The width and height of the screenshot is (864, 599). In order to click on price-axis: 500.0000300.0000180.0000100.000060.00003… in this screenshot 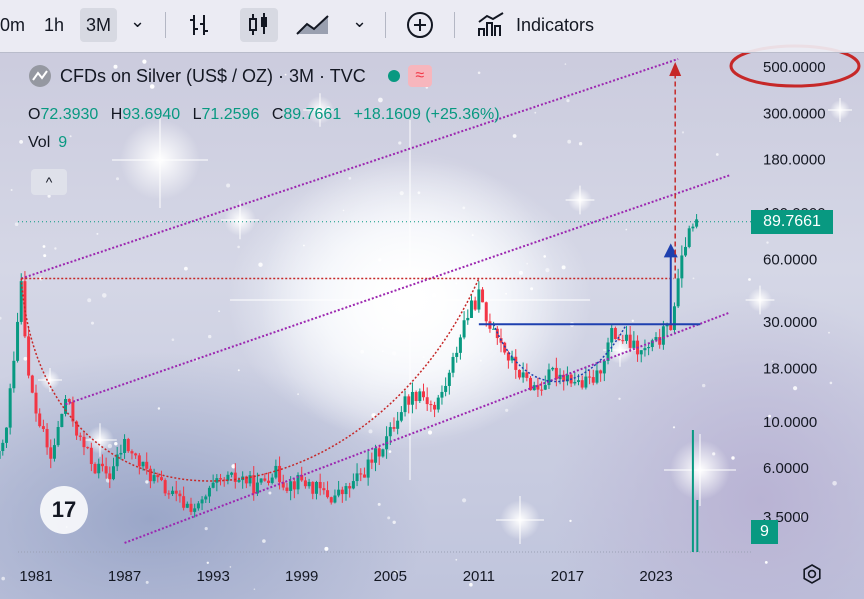, I will do `click(794, 292)`.